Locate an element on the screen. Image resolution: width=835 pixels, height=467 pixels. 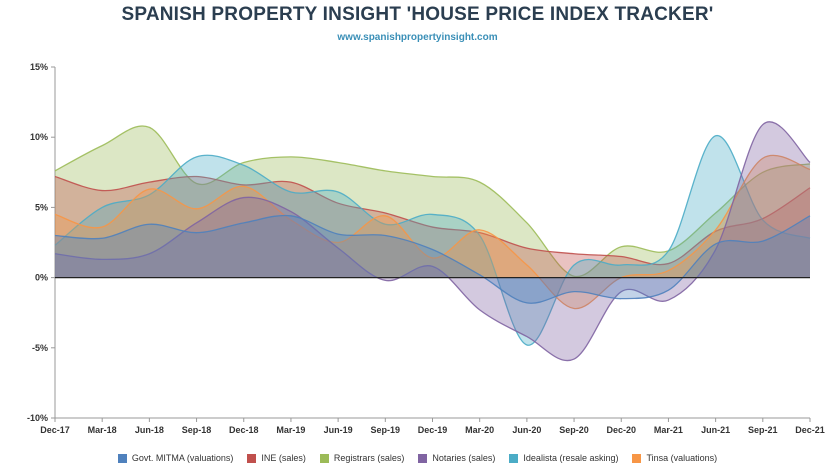
legend-label: Idealista (resale asking) is located at coordinates (571, 458).